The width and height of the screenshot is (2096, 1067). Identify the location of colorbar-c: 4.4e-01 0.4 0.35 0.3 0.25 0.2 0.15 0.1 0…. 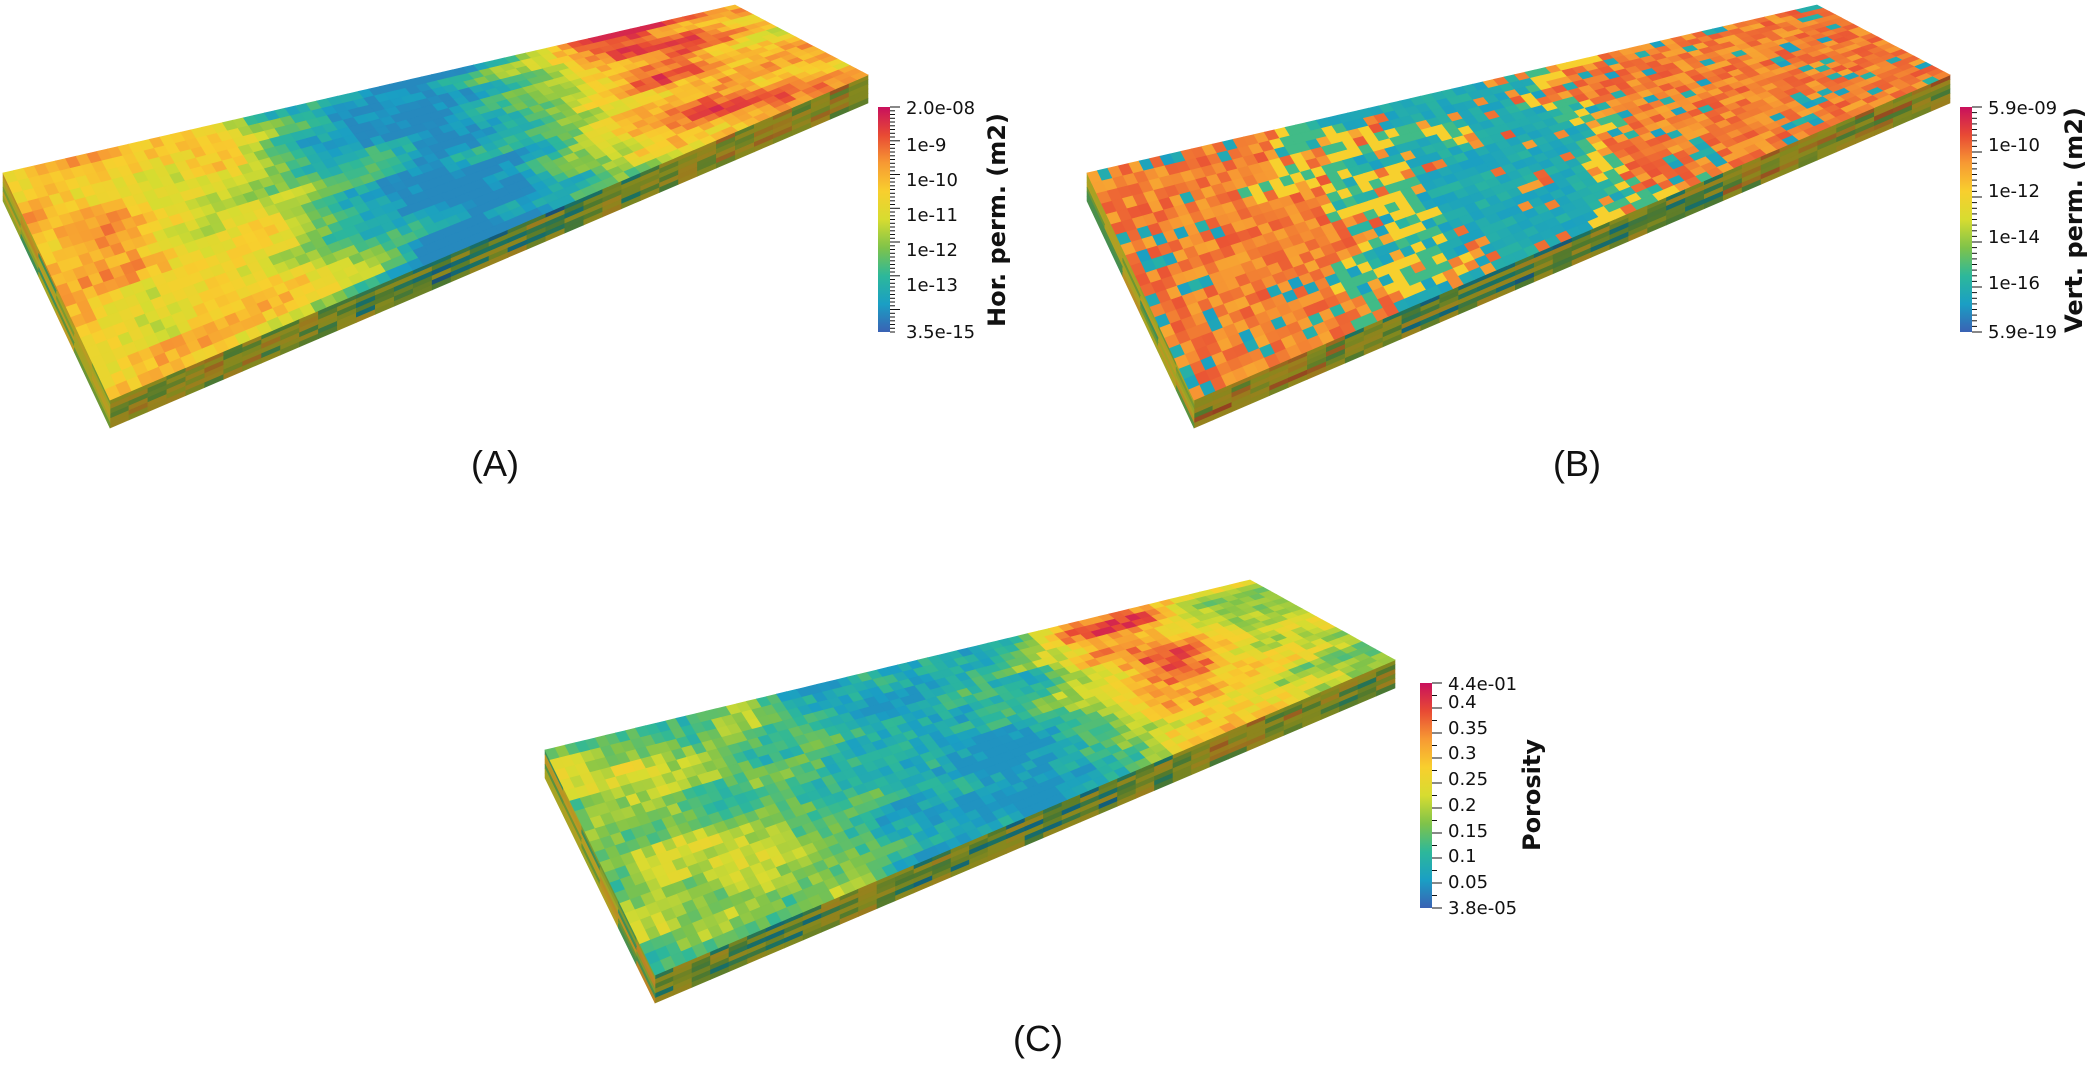
(1483, 796).